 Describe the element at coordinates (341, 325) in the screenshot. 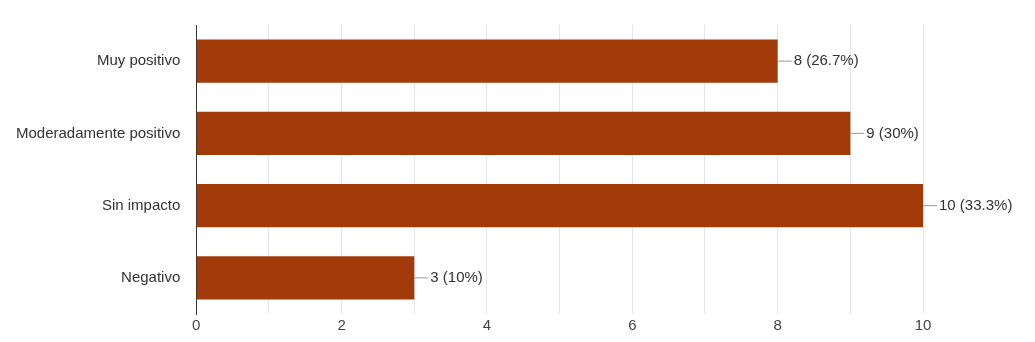

I see `x-tick-label: 2` at that location.